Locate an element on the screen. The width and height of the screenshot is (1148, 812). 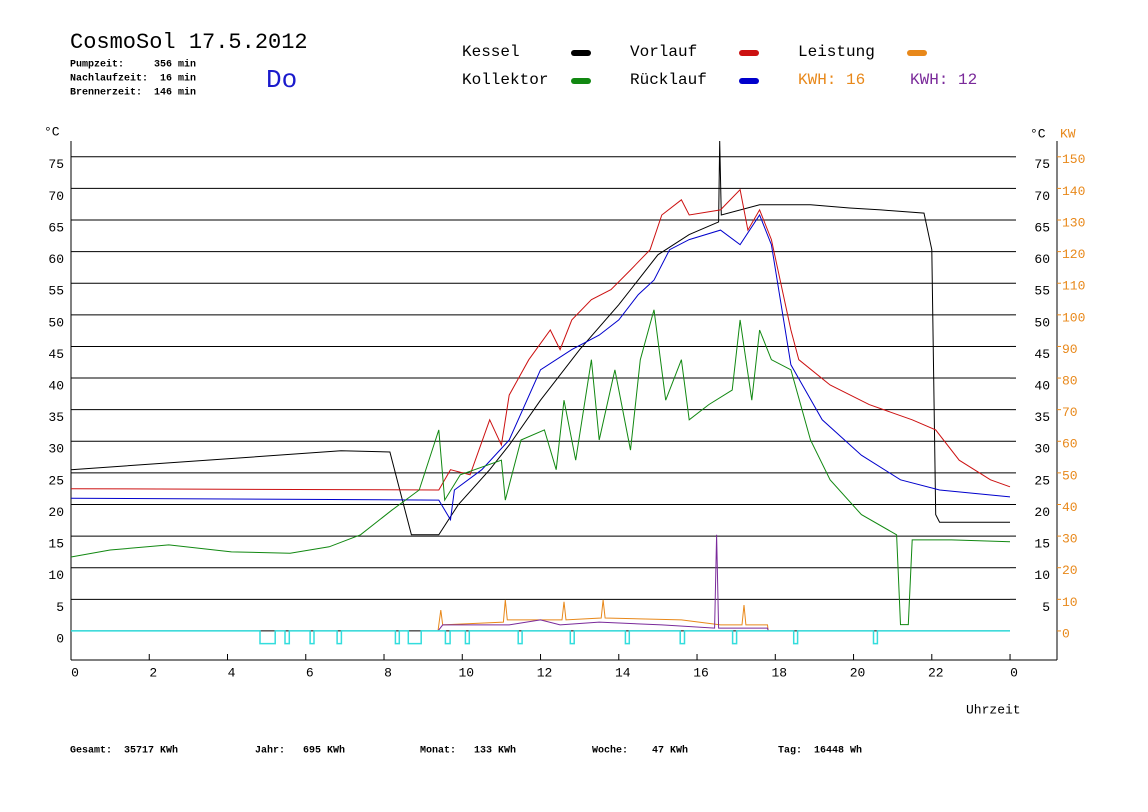
y-tick-label: 25 is located at coordinates (56, 480).